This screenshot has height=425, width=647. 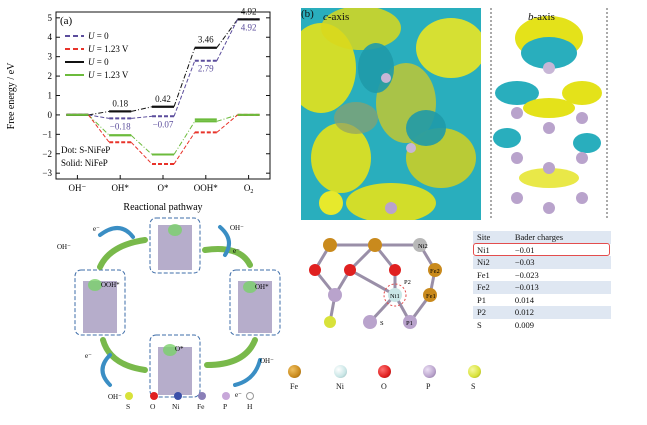 What do you see at coordinates (473, 386) in the screenshot?
I see `legend-s: S` at bounding box center [473, 386].